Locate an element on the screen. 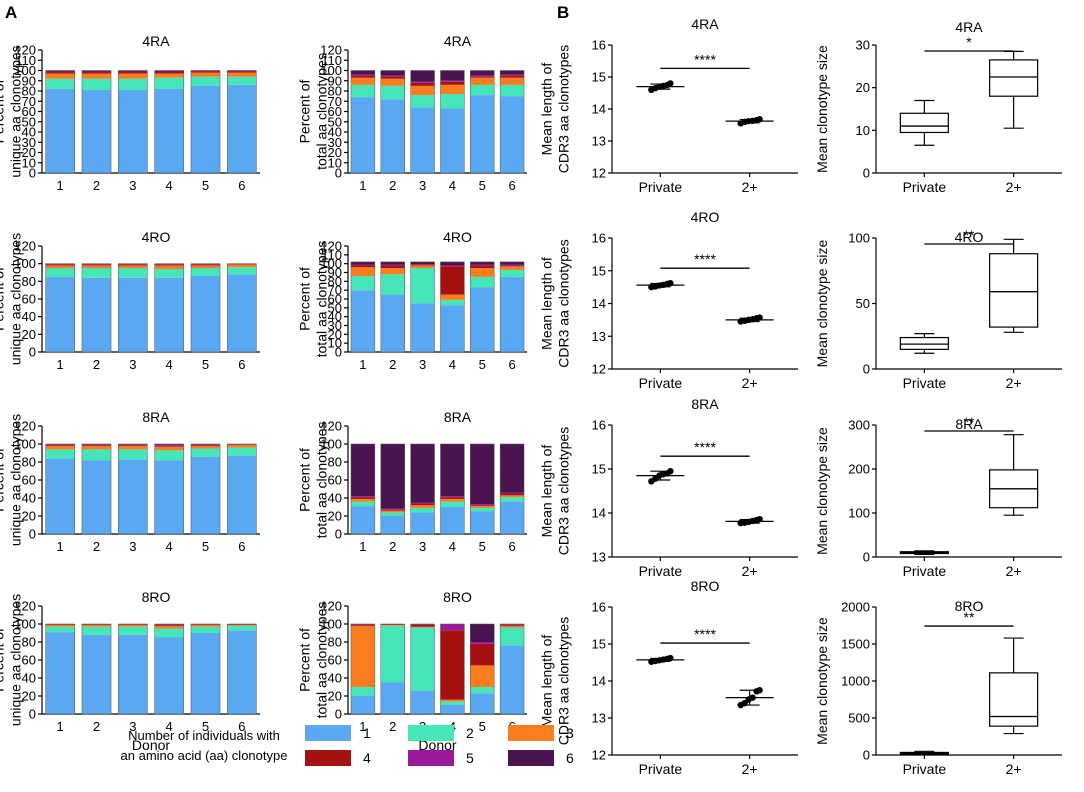 This screenshot has height=792, width=1084. legend-entries: 1 2 3 4 5 6 is located at coordinates (439, 745).